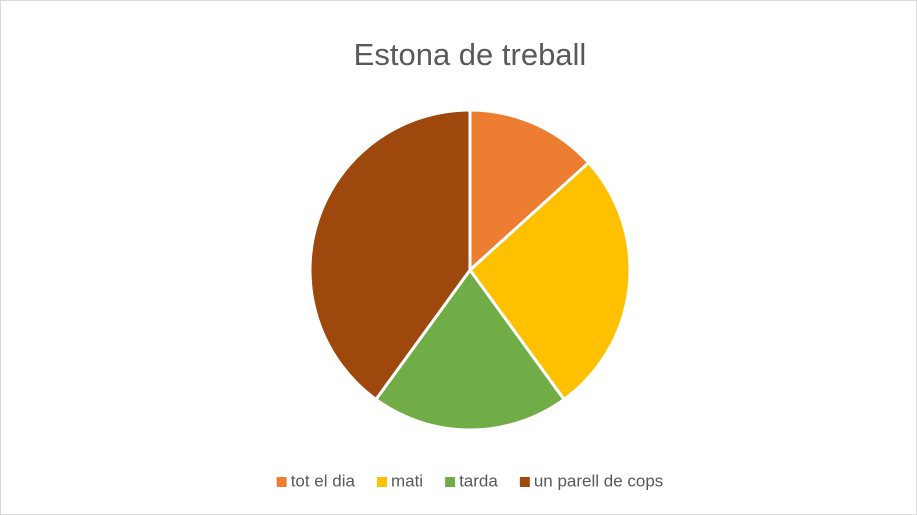  What do you see at coordinates (323, 480) in the screenshot?
I see `legend-label: tot el dia` at bounding box center [323, 480].